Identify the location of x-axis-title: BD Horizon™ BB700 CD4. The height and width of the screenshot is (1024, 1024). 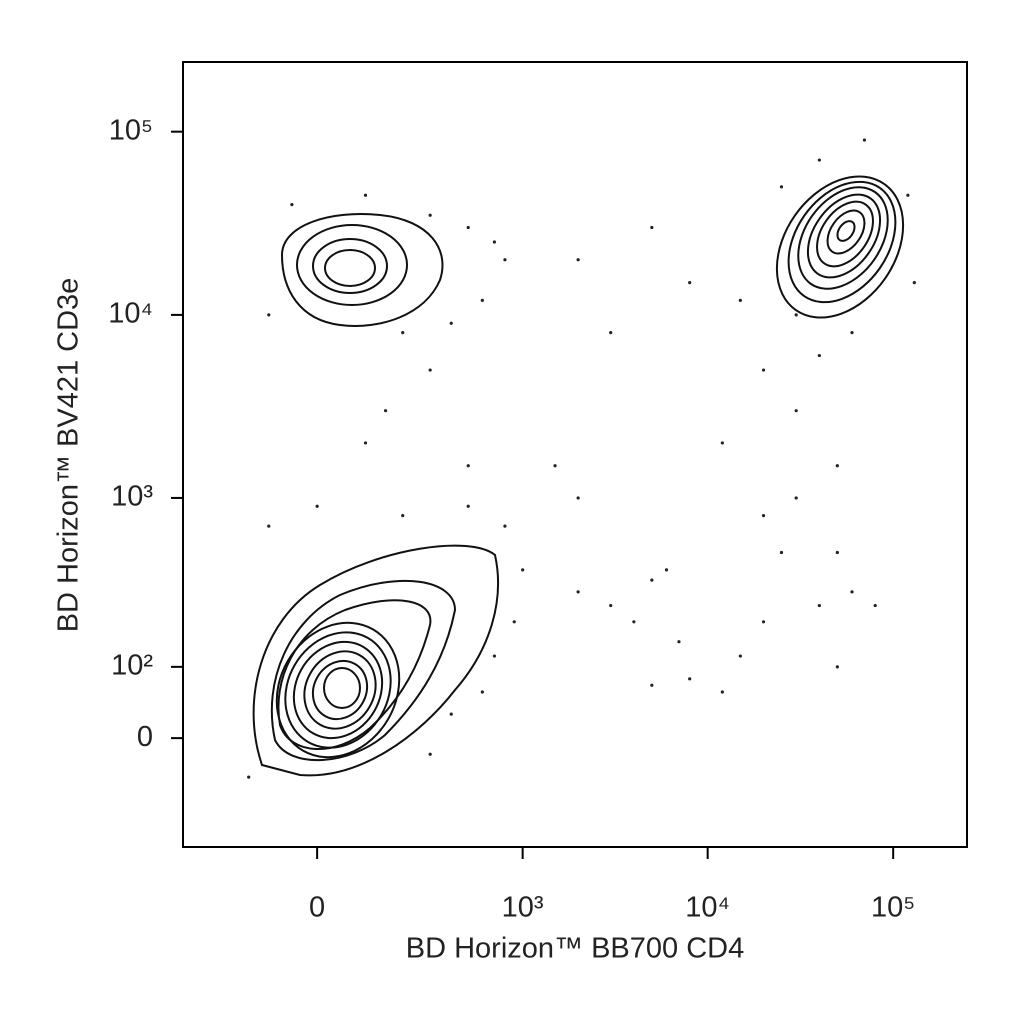
(575, 949).